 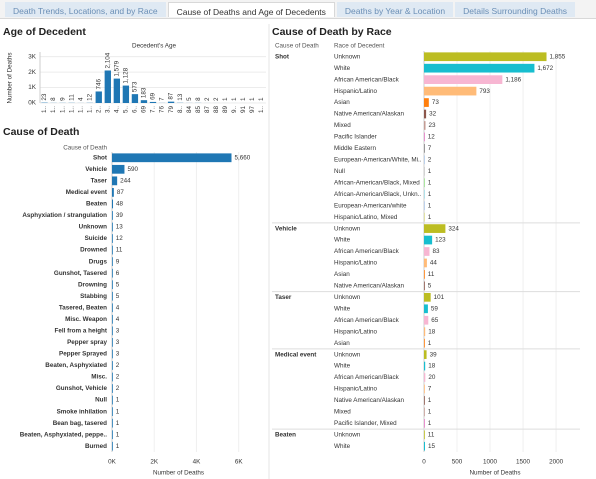 What do you see at coordinates (120, 238) in the screenshot?
I see `value-label: 12` at bounding box center [120, 238].